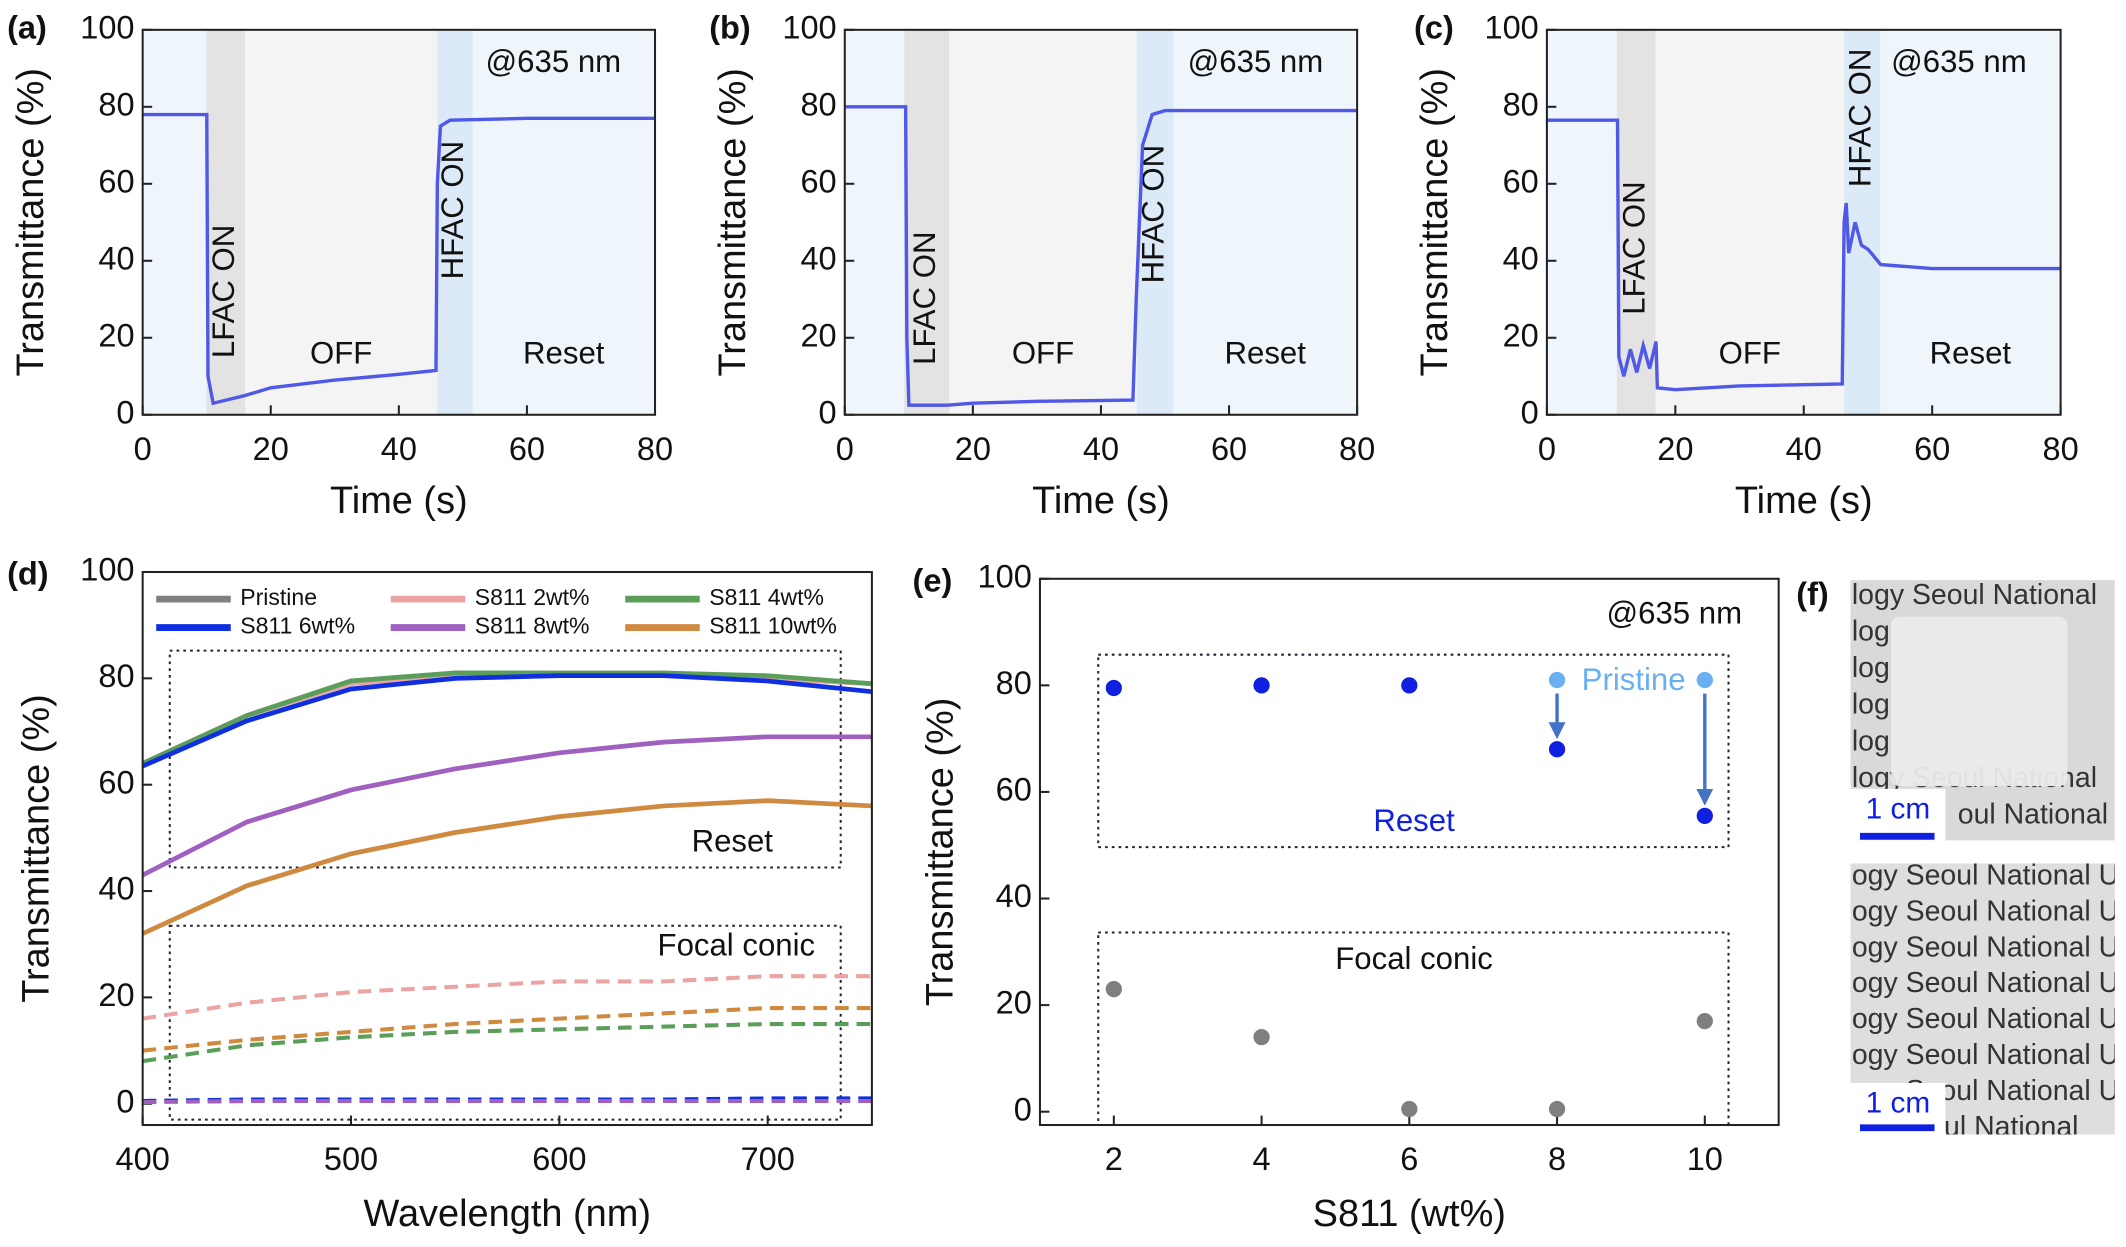 This screenshot has width=2126, height=1247. Describe the element at coordinates (933, 580) in the screenshot. I see `panel-label: (e)` at that location.